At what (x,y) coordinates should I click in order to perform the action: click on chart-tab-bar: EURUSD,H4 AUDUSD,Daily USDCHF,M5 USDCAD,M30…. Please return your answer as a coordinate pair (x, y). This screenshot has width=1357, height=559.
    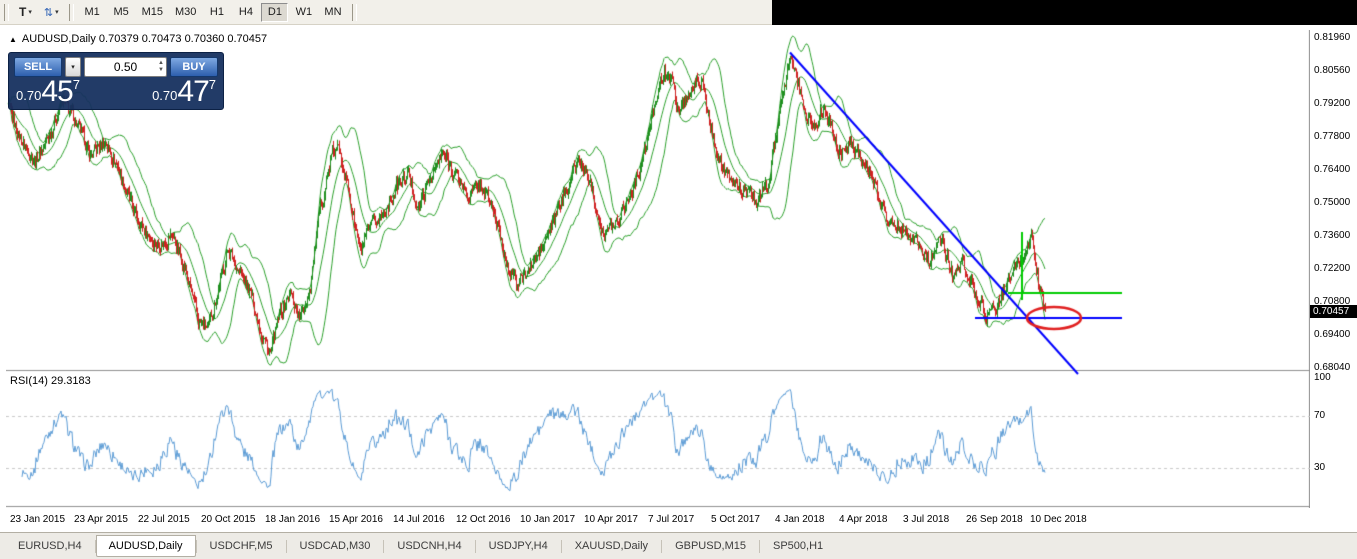
    Looking at the image, I should click on (678, 545).